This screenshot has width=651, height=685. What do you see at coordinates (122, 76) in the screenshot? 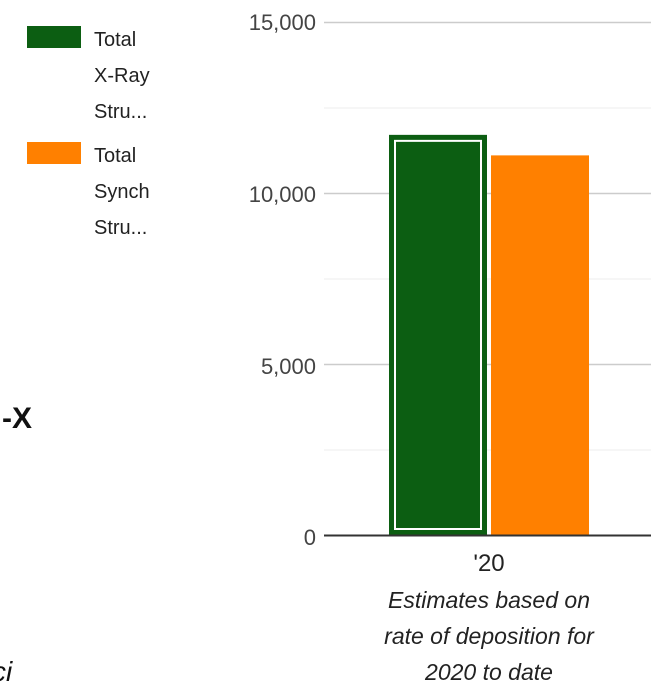
I see `legend-label-line: X-Ray` at bounding box center [122, 76].